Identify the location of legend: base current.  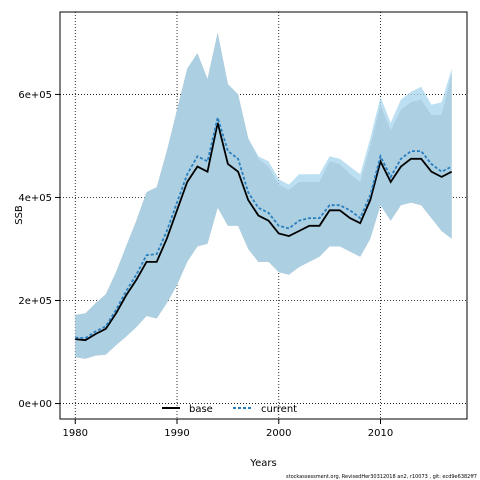
(229, 409).